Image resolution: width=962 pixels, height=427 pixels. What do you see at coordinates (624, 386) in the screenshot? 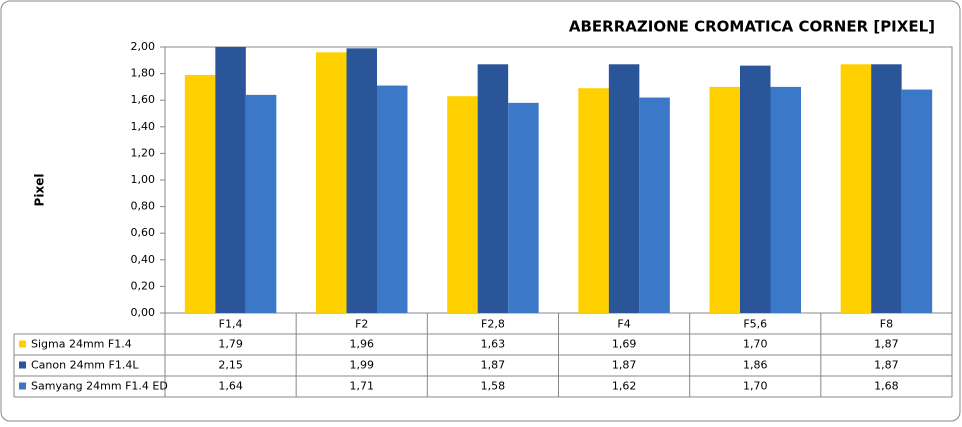
I see `table-value: 1,62` at bounding box center [624, 386].